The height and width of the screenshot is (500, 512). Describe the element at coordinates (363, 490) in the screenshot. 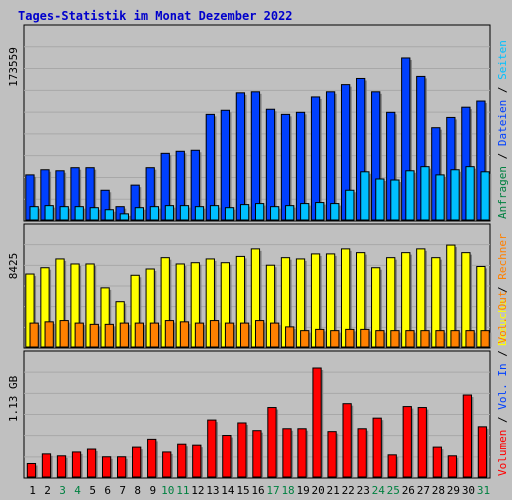

I see `x-tick-label-23: 23` at that location.